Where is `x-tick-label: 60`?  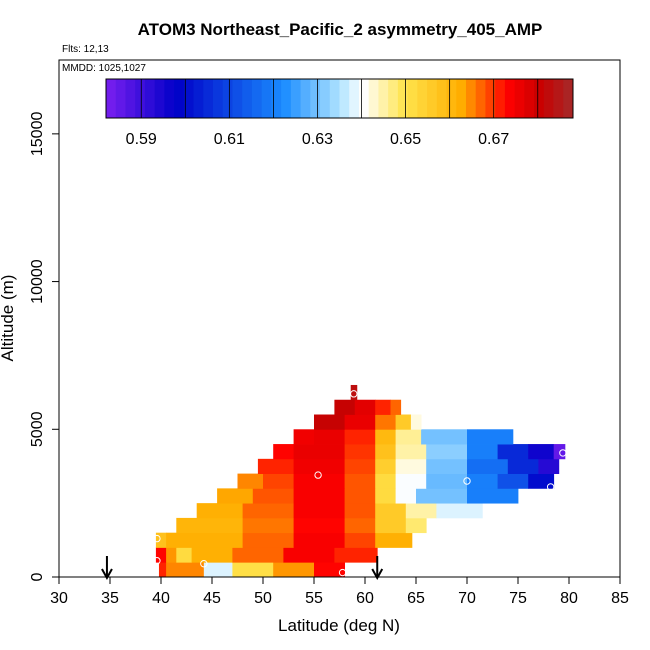
x-tick-label: 60 is located at coordinates (365, 598).